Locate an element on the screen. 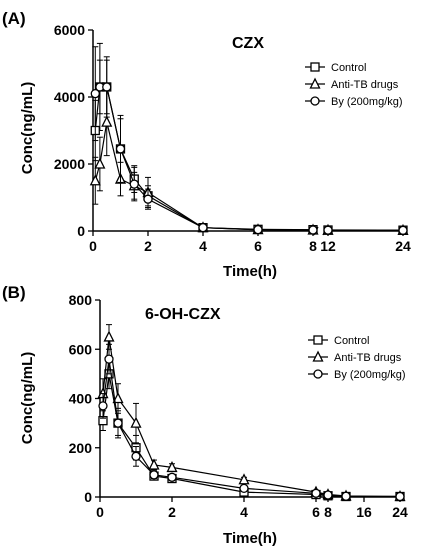 The width and height of the screenshot is (427, 550). panel-a-legend-label: By (200mg/kg) is located at coordinates (367, 102).